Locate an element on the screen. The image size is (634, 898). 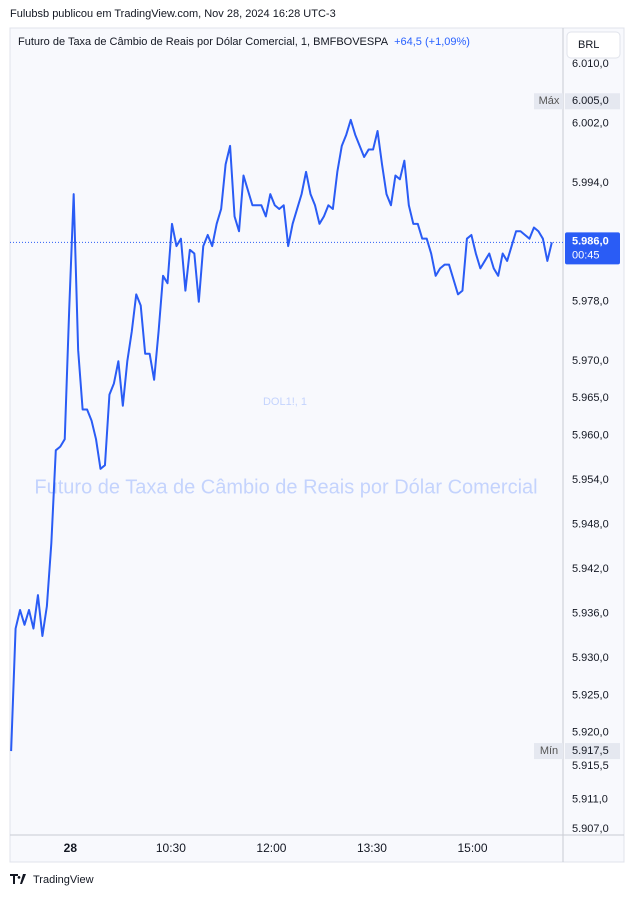
last-price-label: 5.986,0 is located at coordinates (590, 241).